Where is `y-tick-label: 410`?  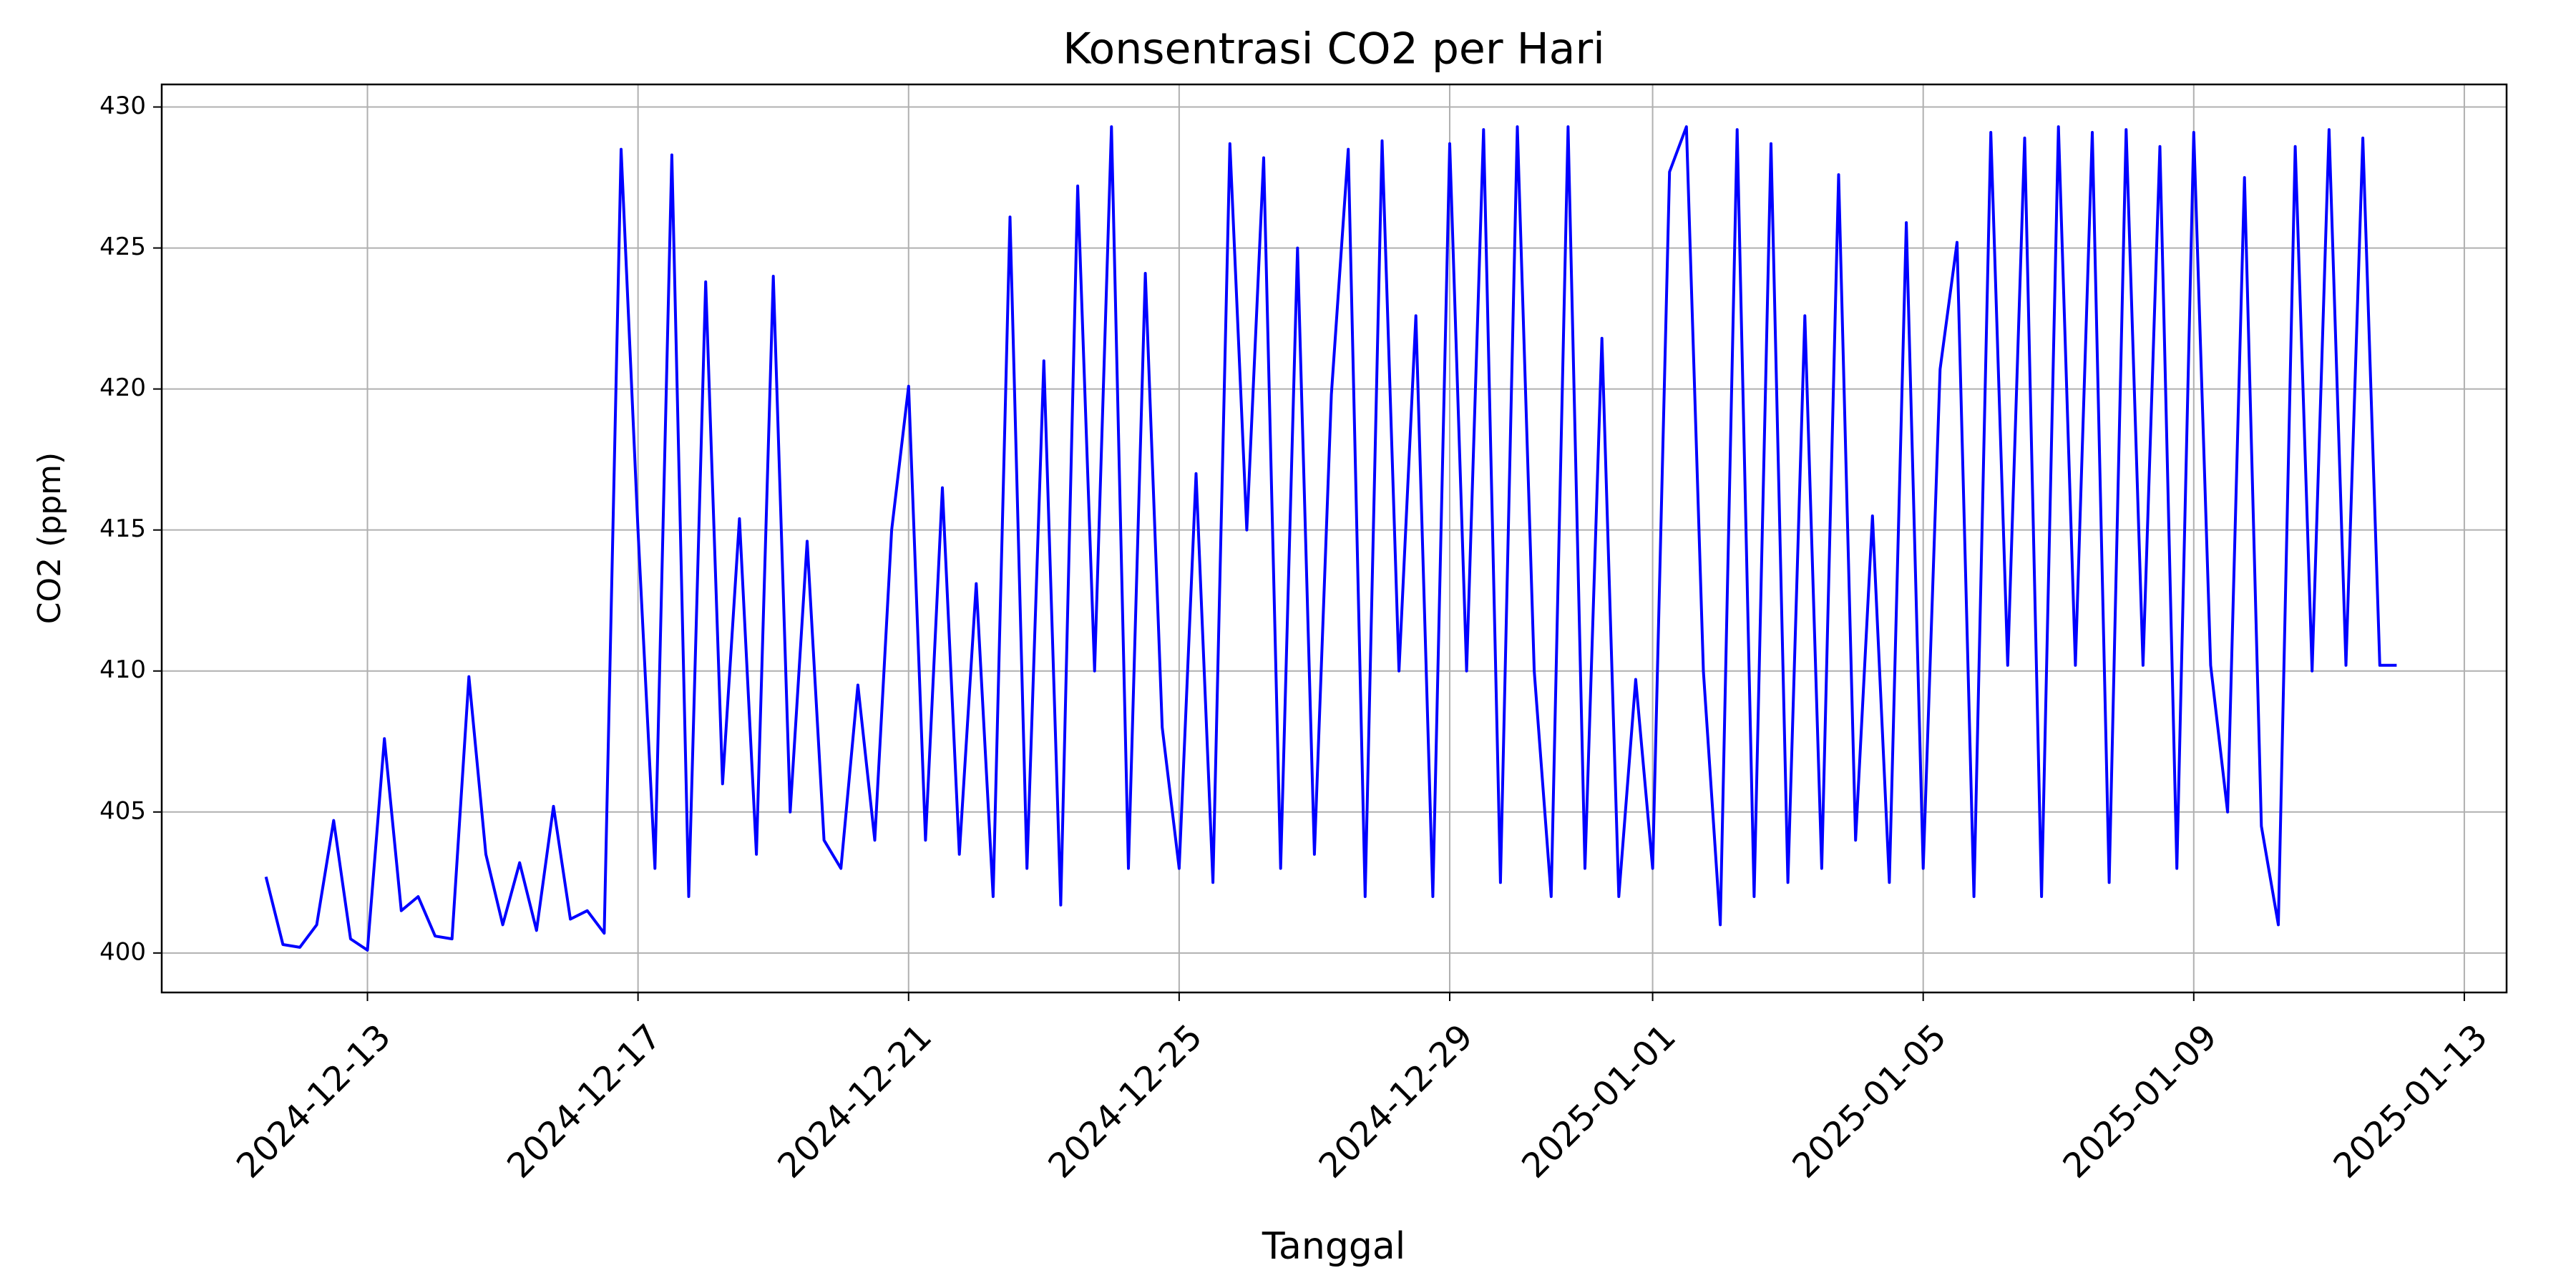
y-tick-label: 410 is located at coordinates (122, 669).